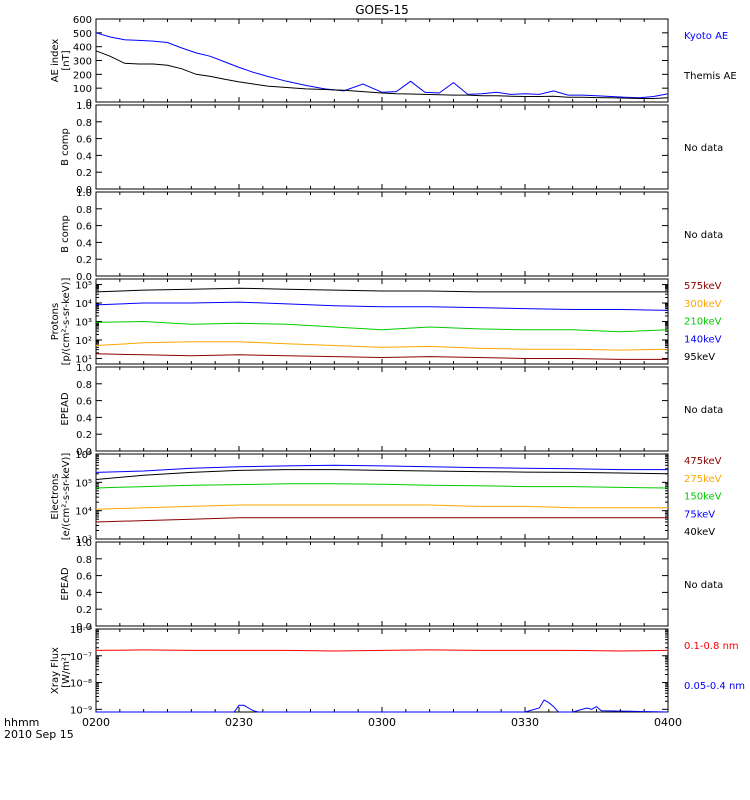 The height and width of the screenshot is (800, 750). I want to click on series-line-themis-ae, so click(382, 74).